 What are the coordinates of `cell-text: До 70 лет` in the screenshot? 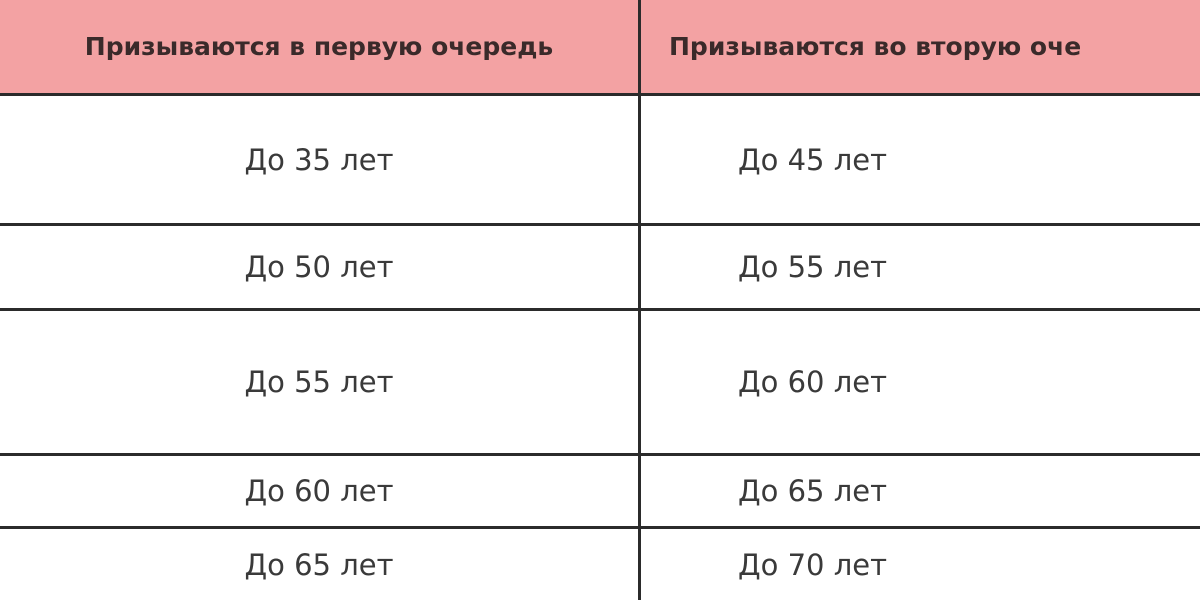 It's located at (812, 565).